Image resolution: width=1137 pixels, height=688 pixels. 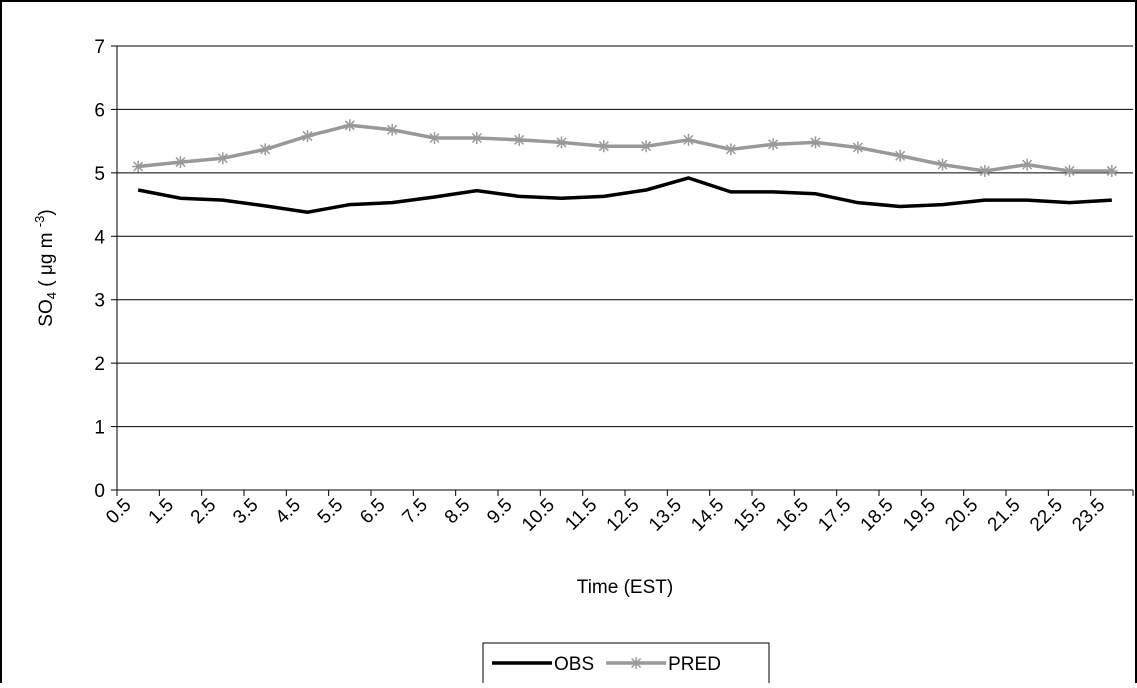 What do you see at coordinates (99, 174) in the screenshot?
I see `y-tick-label: 5` at bounding box center [99, 174].